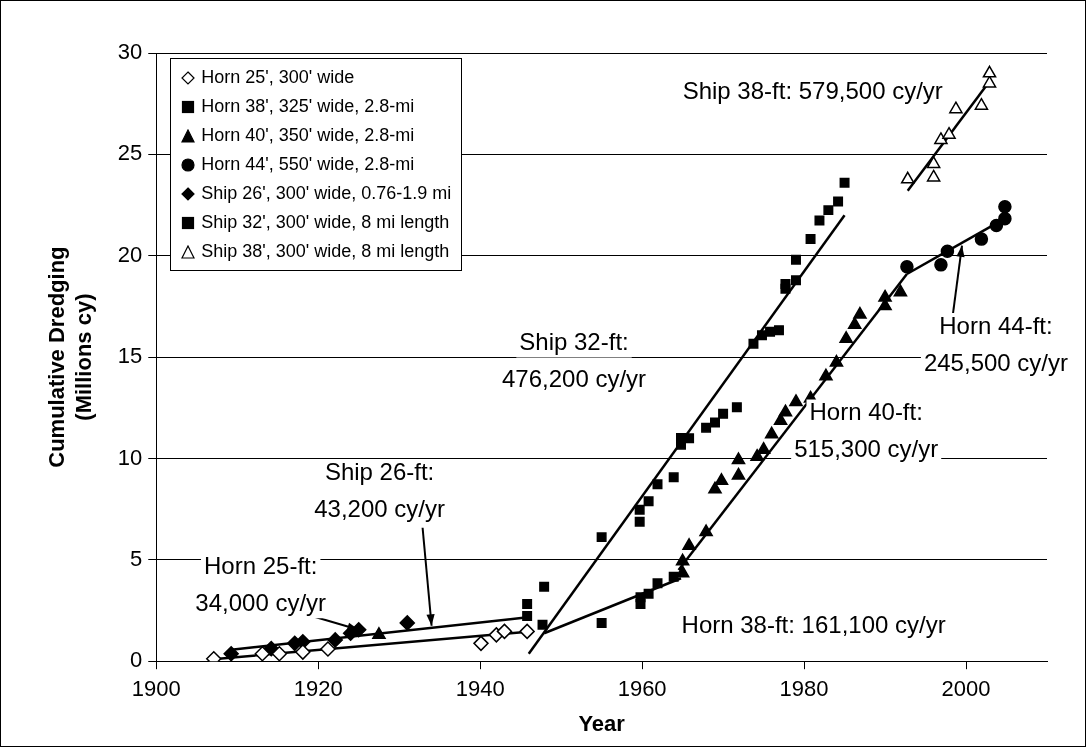  I want to click on legend-label: Ship 32', 300' wide, 8 mi length, so click(325, 222).